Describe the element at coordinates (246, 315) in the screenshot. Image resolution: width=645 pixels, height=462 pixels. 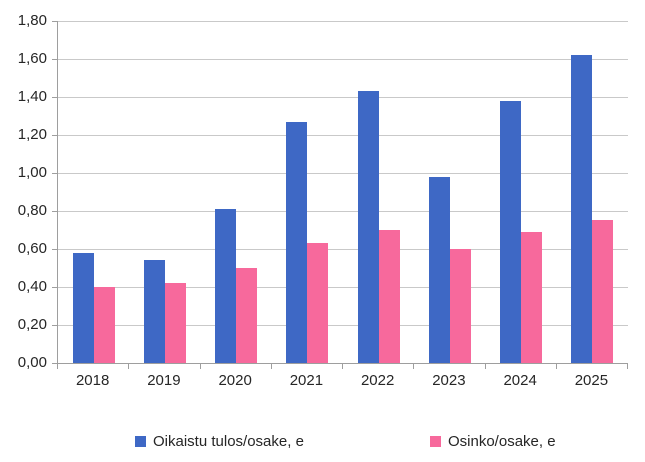
I see `bar-osinko-2020` at that location.